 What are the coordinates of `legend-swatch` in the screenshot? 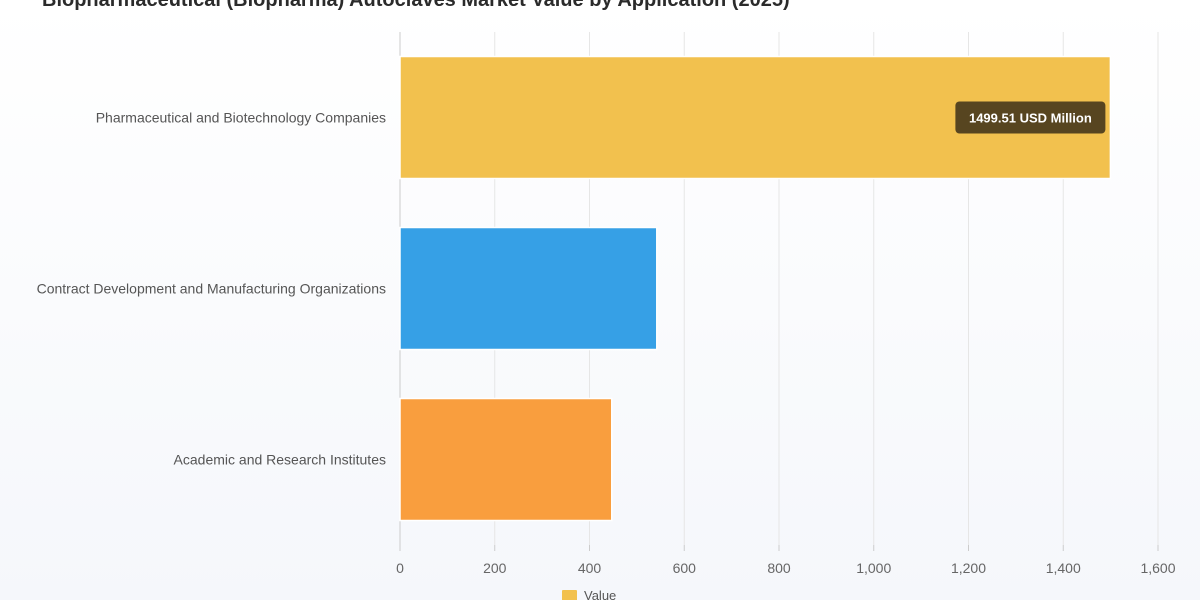 It's located at (569, 595).